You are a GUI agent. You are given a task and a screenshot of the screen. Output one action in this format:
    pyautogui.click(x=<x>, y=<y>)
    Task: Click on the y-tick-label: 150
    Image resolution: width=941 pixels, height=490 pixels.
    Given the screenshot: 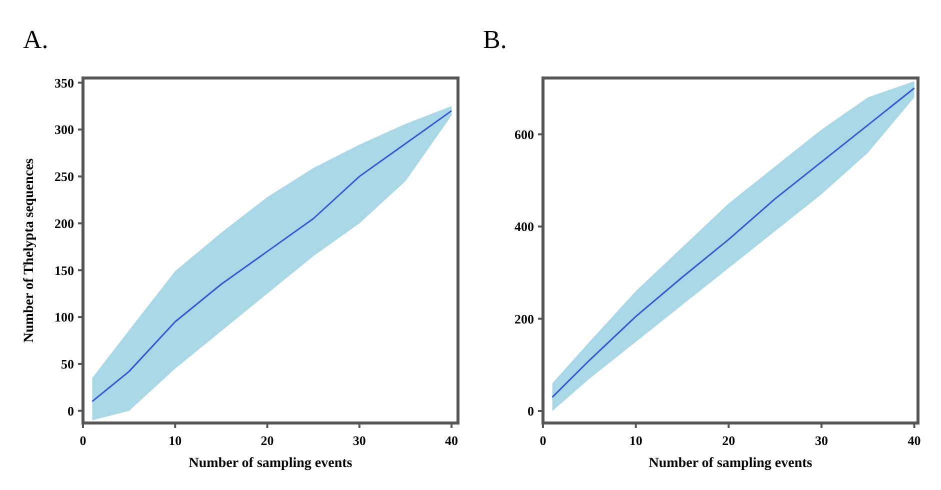 What is the action you would take?
    pyautogui.click(x=64, y=270)
    